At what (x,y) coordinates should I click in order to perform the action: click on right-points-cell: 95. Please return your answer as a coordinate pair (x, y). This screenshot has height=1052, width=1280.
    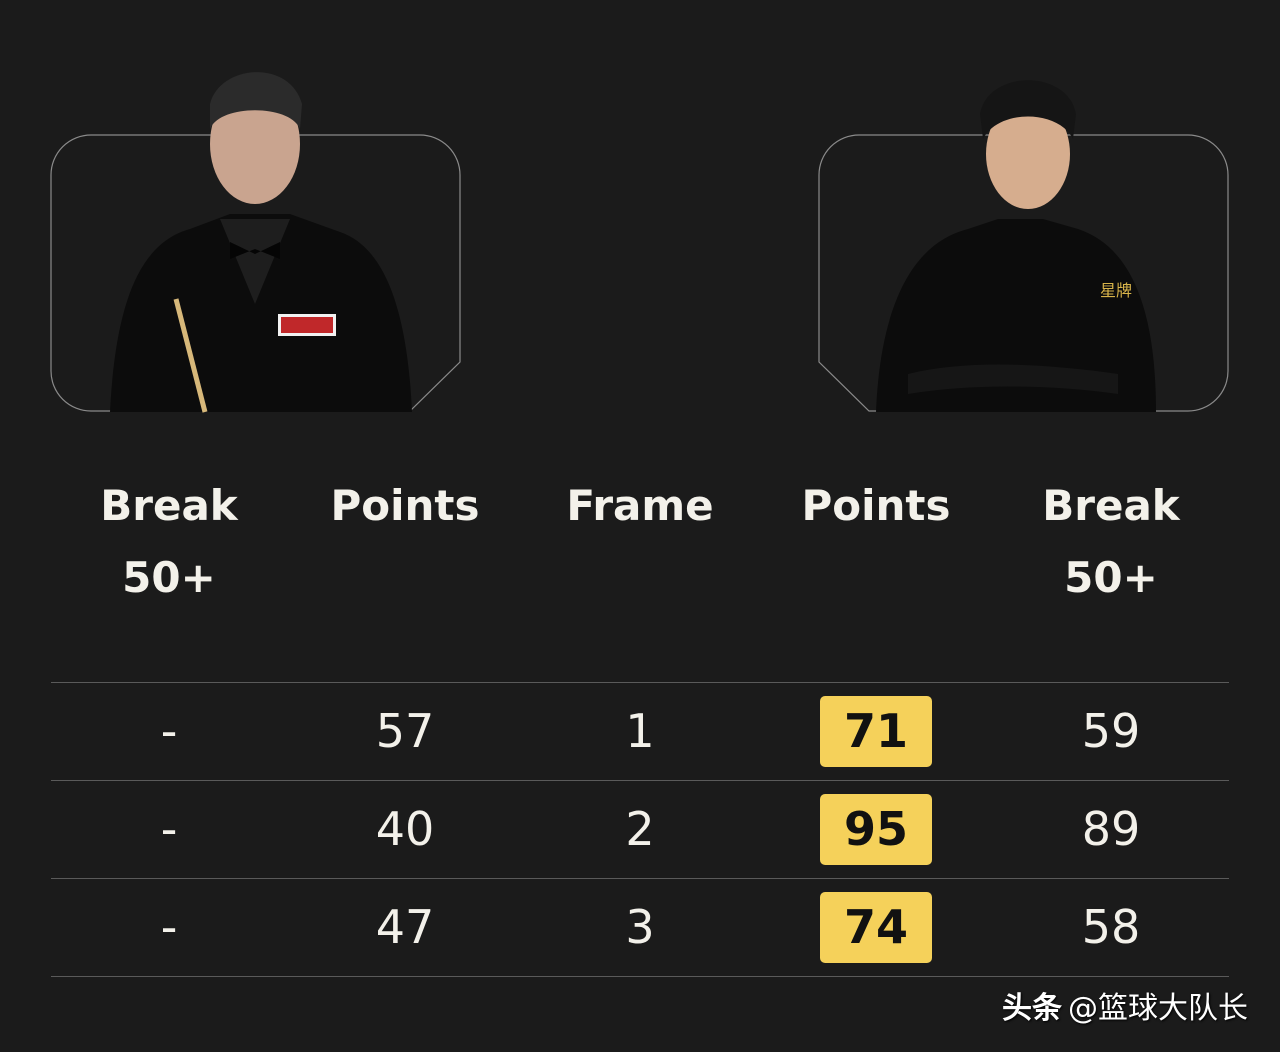
    Looking at the image, I should click on (876, 829).